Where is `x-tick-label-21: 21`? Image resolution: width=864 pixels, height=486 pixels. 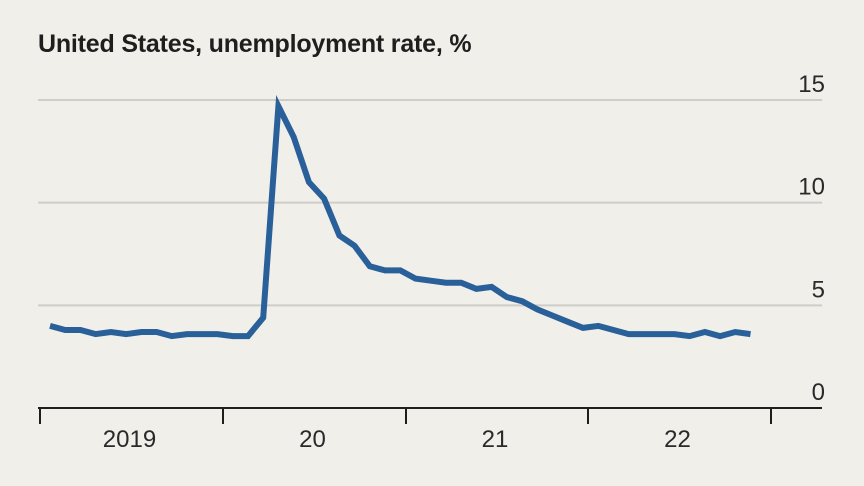 x-tick-label-21: 21 is located at coordinates (495, 439).